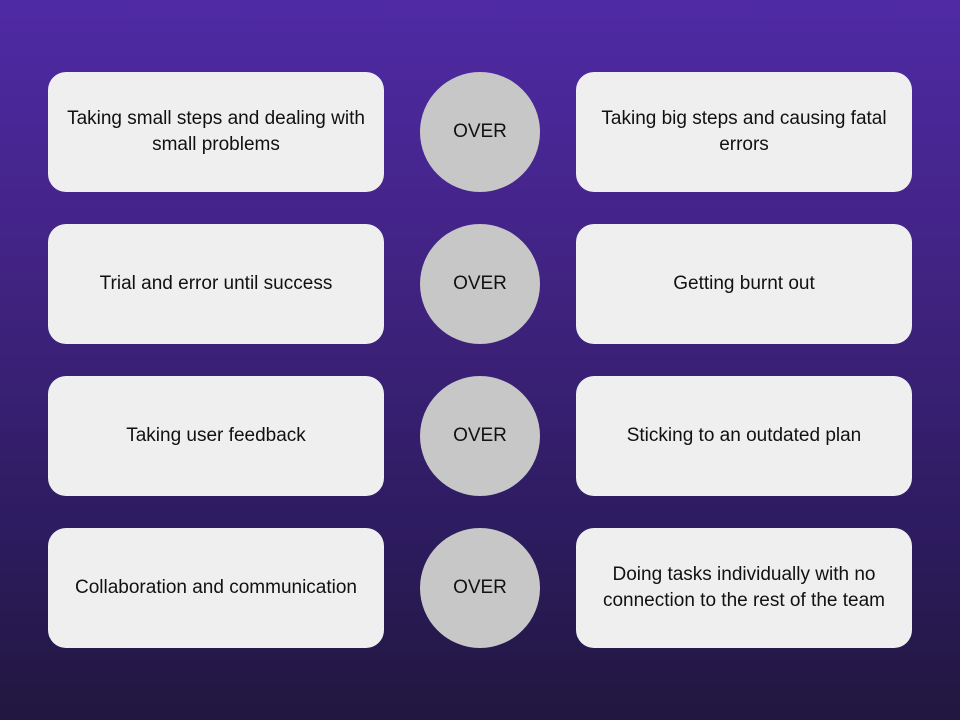 Image resolution: width=960 pixels, height=720 pixels. What do you see at coordinates (744, 284) in the screenshot?
I see `rejected-practice-card: Getting burnt out` at bounding box center [744, 284].